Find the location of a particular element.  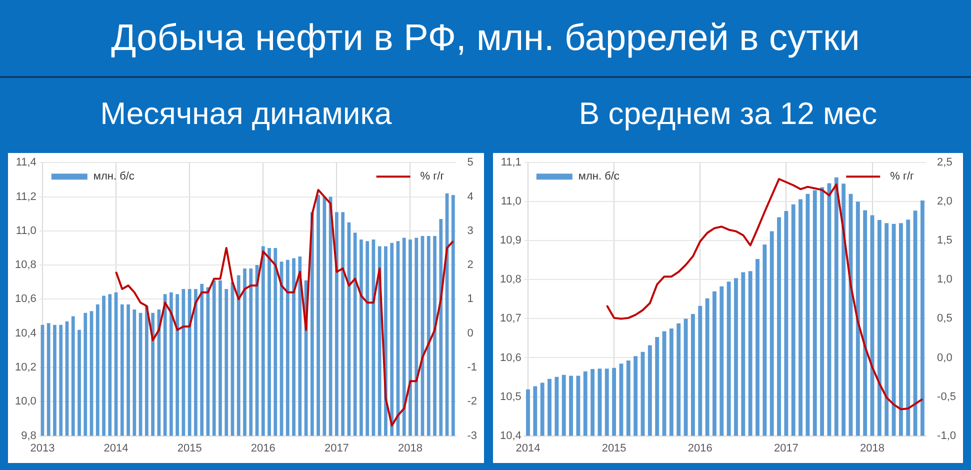

y2-tick-label: 0,0 is located at coordinates (944, 358).